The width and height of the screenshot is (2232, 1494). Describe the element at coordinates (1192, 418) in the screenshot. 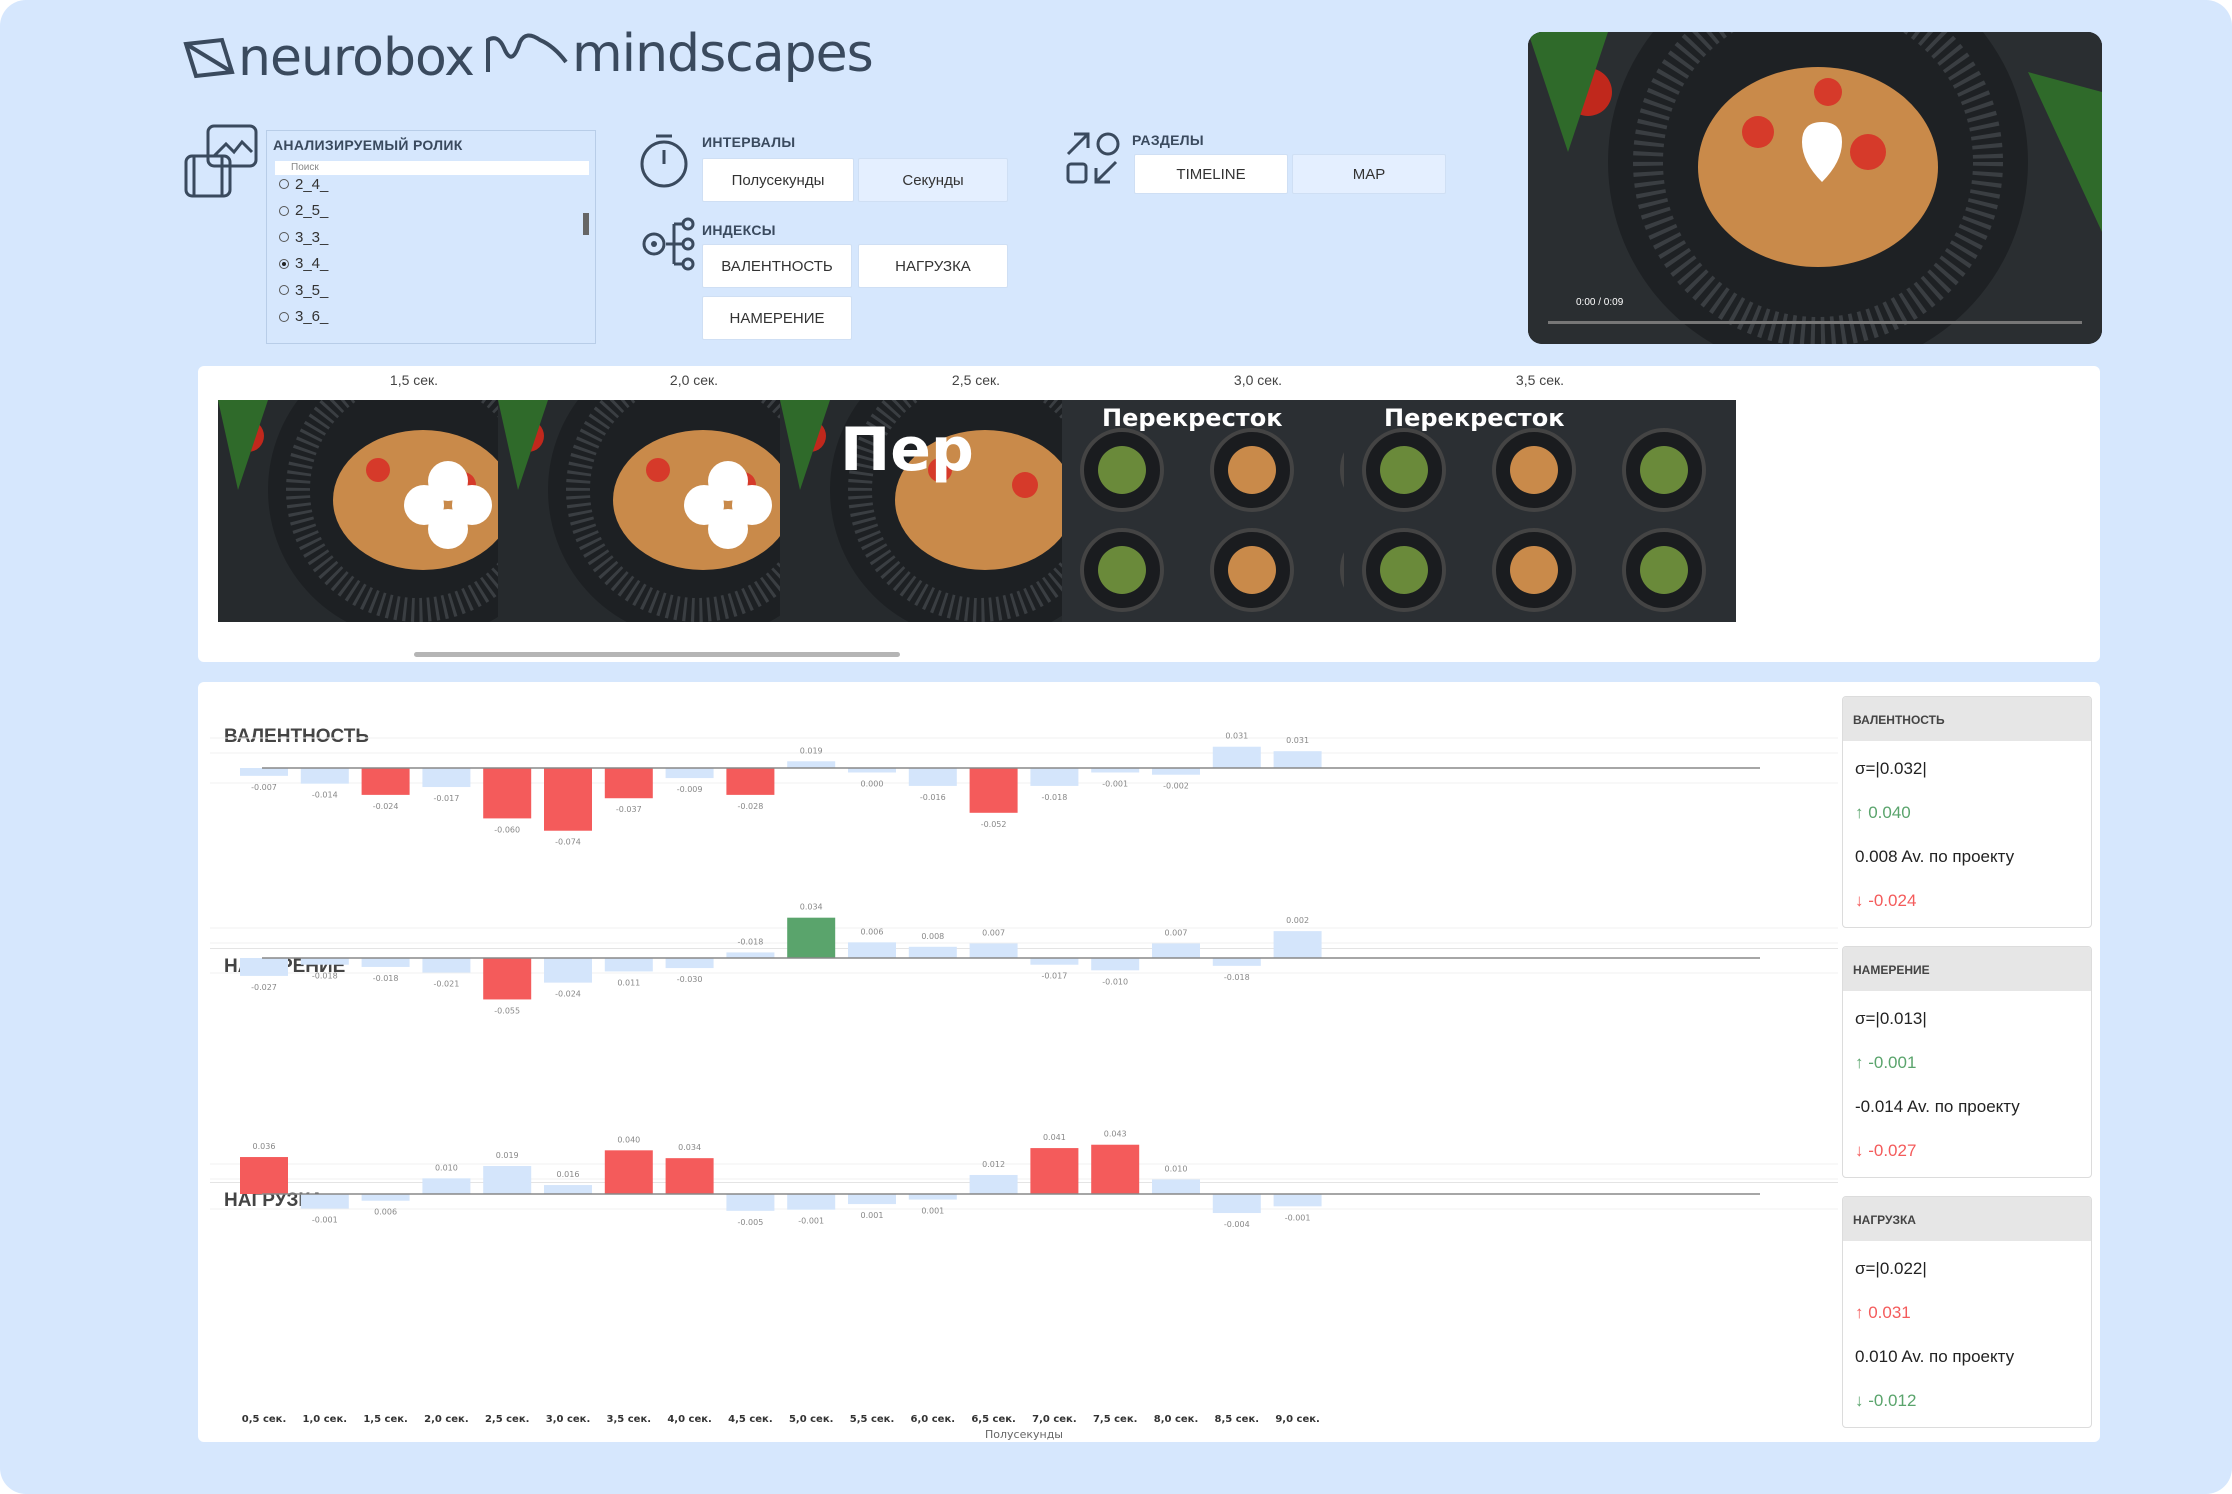

I see `thumbnail-overlay-text: Перекресток` at that location.